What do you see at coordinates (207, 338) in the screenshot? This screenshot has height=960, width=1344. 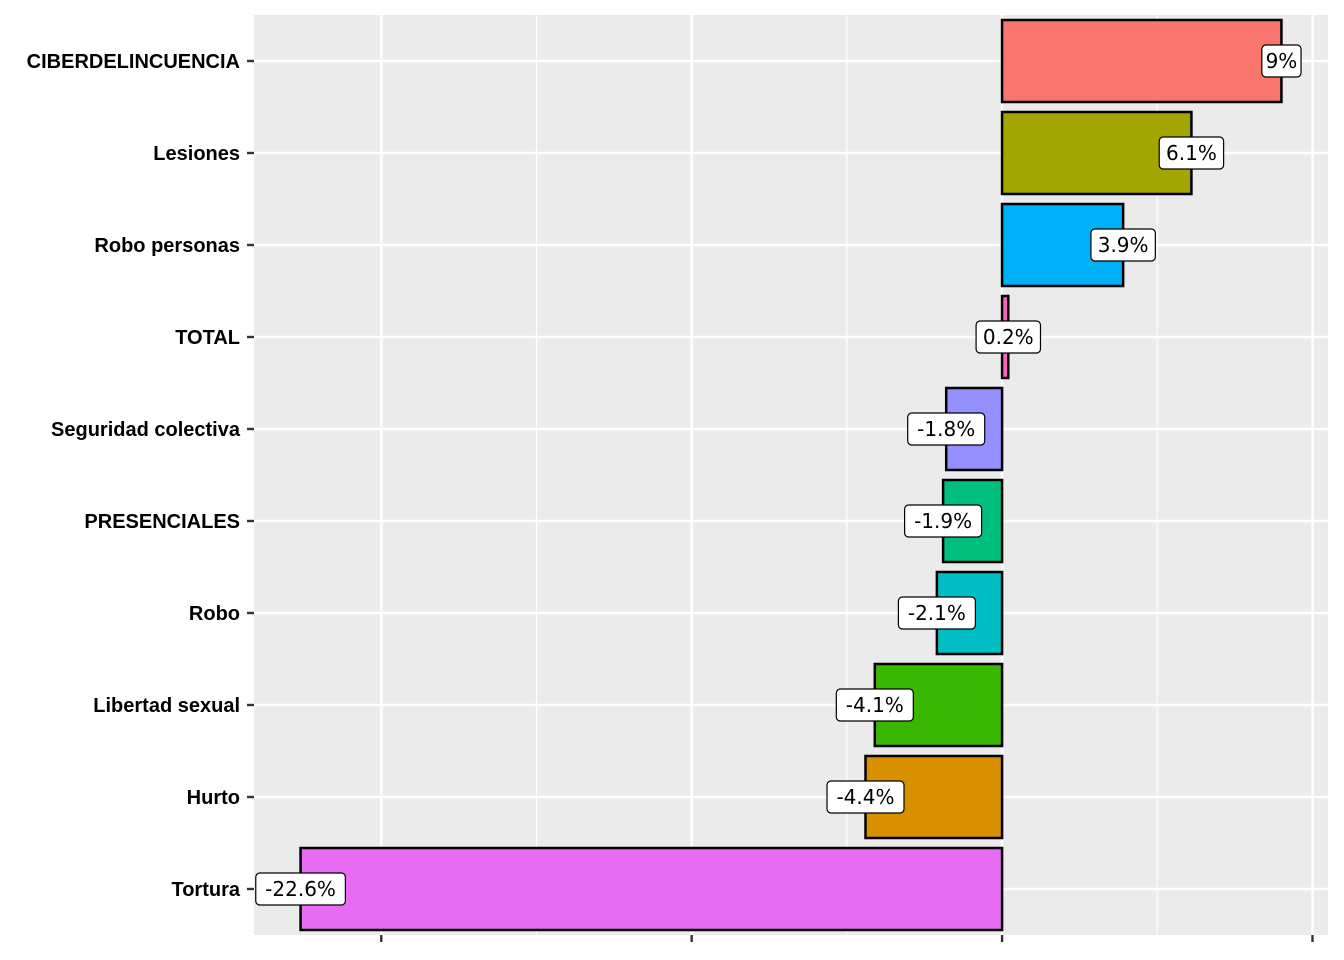 I see `y-tick-label: TOTAL` at bounding box center [207, 338].